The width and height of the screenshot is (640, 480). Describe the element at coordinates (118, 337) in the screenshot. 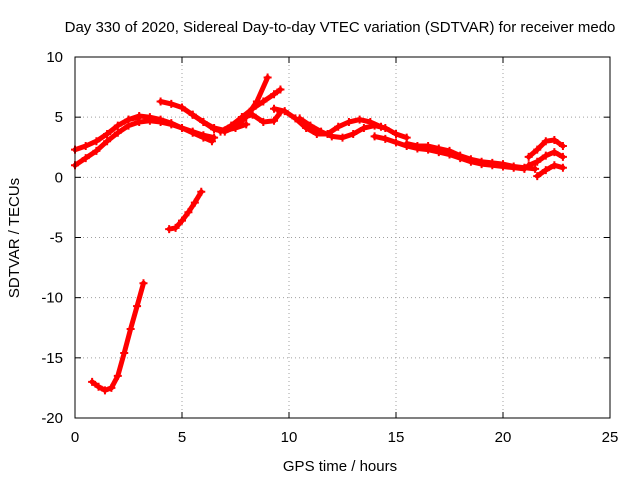

I see `series-track-p` at that location.